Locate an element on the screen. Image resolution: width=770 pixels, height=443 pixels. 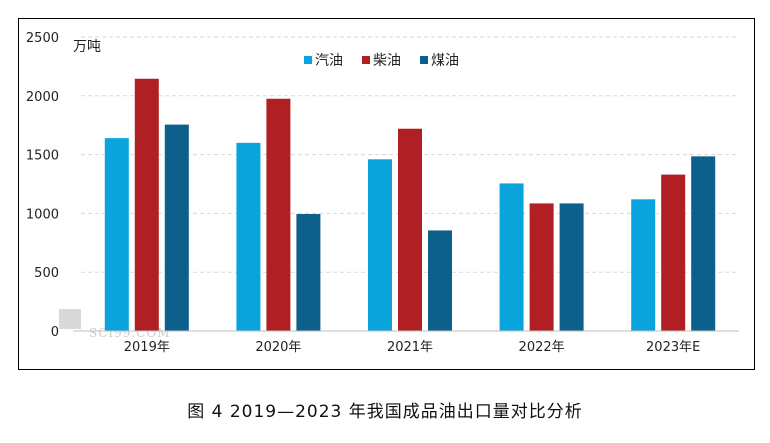
bar-柴油-2021年 is located at coordinates (410, 229).